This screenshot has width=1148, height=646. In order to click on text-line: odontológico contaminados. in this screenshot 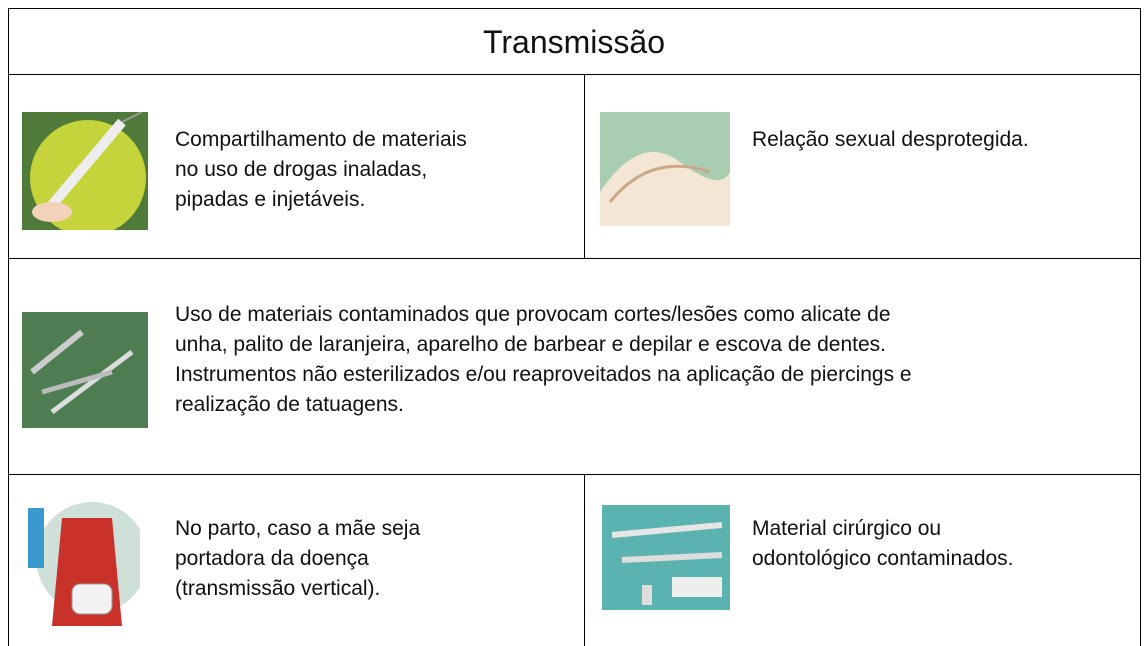, I will do `click(883, 558)`.